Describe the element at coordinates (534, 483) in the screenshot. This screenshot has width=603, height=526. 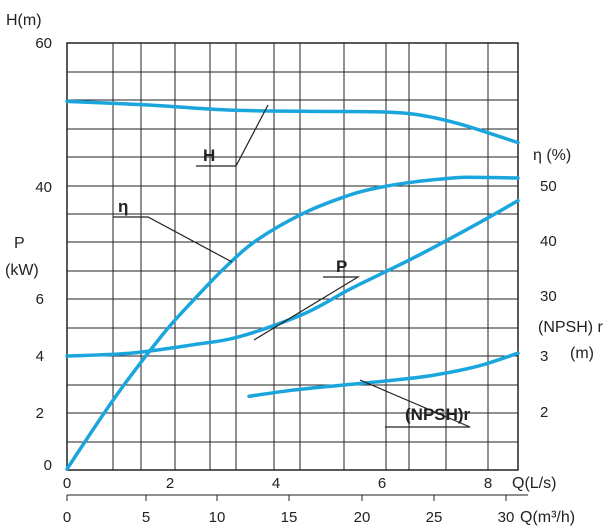
I see `flow-ls-axis-title: Q(L/s)` at that location.